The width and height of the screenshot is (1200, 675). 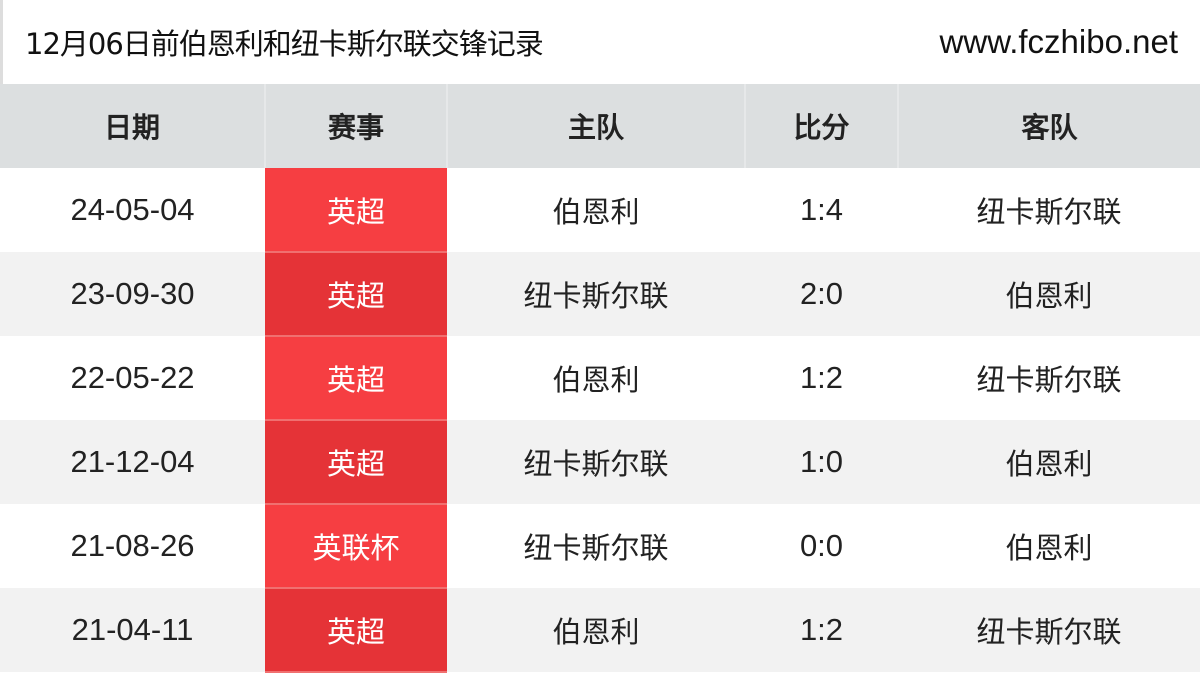 What do you see at coordinates (356, 546) in the screenshot?
I see `cell-competition: 英联杯` at bounding box center [356, 546].